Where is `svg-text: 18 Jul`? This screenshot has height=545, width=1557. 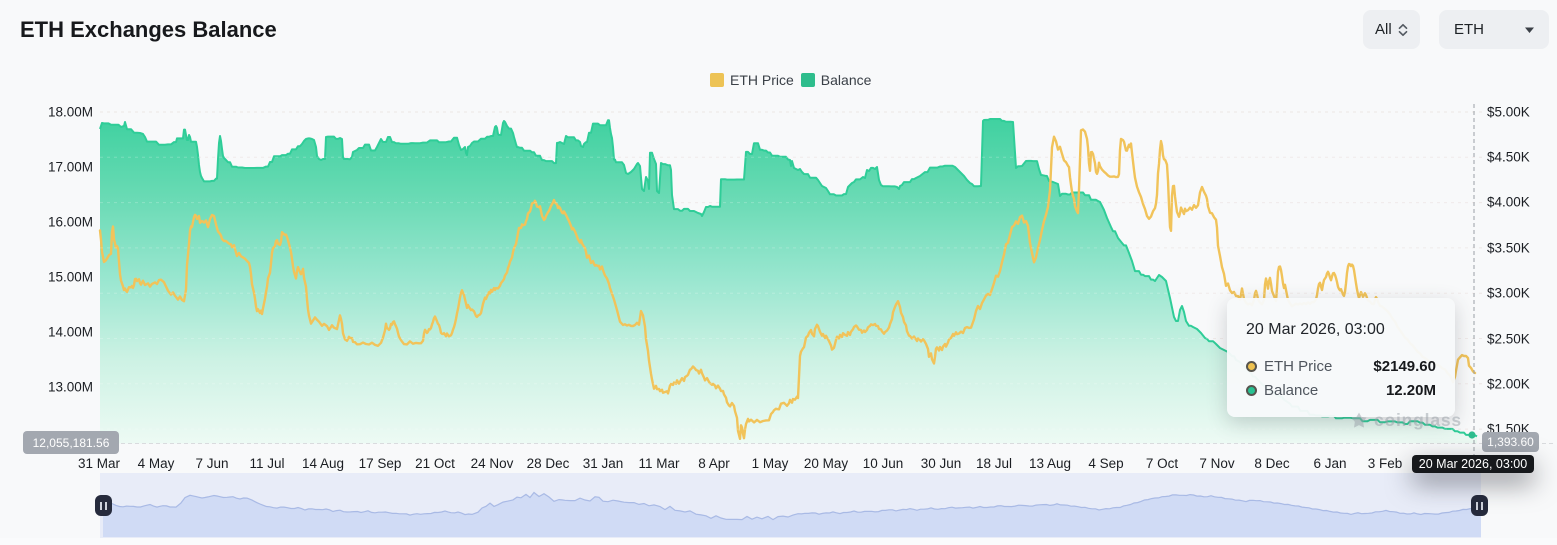 svg-text: 18 Jul is located at coordinates (994, 463).